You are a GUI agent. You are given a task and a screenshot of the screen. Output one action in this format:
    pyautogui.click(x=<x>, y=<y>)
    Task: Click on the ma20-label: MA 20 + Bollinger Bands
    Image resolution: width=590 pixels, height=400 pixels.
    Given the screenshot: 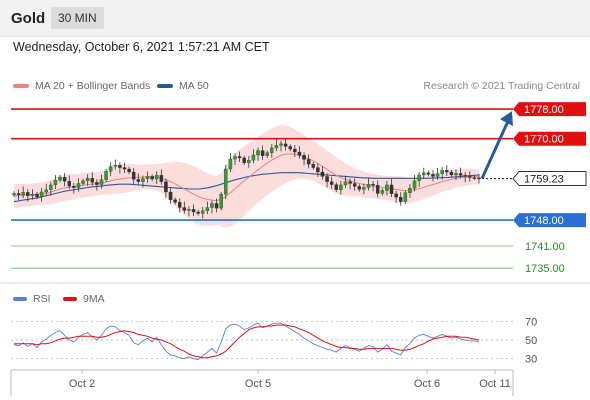 What is the action you would take?
    pyautogui.click(x=93, y=86)
    